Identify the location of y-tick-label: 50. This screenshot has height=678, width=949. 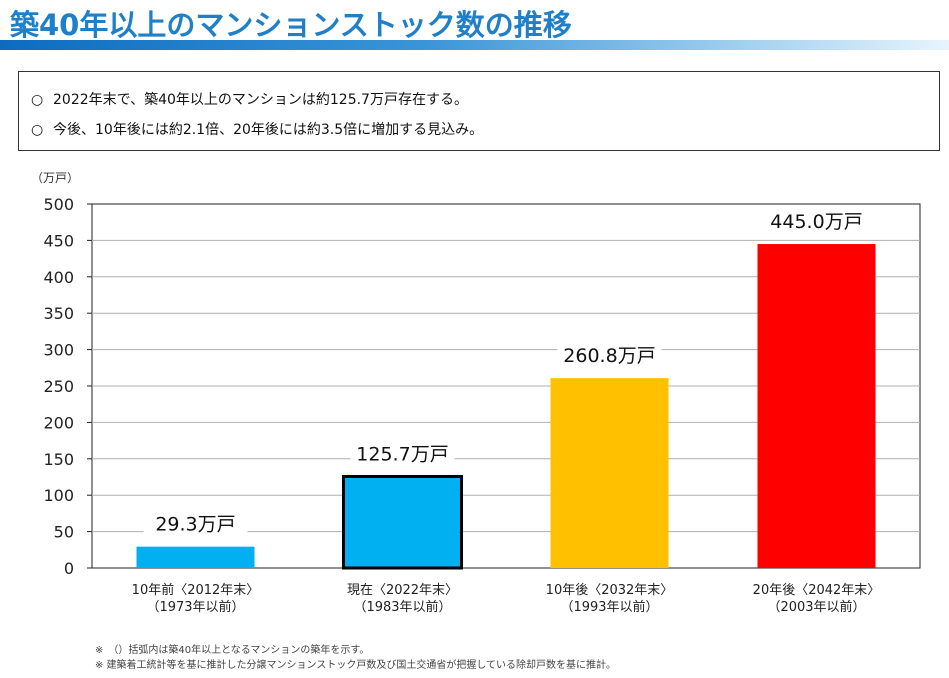
(64, 532).